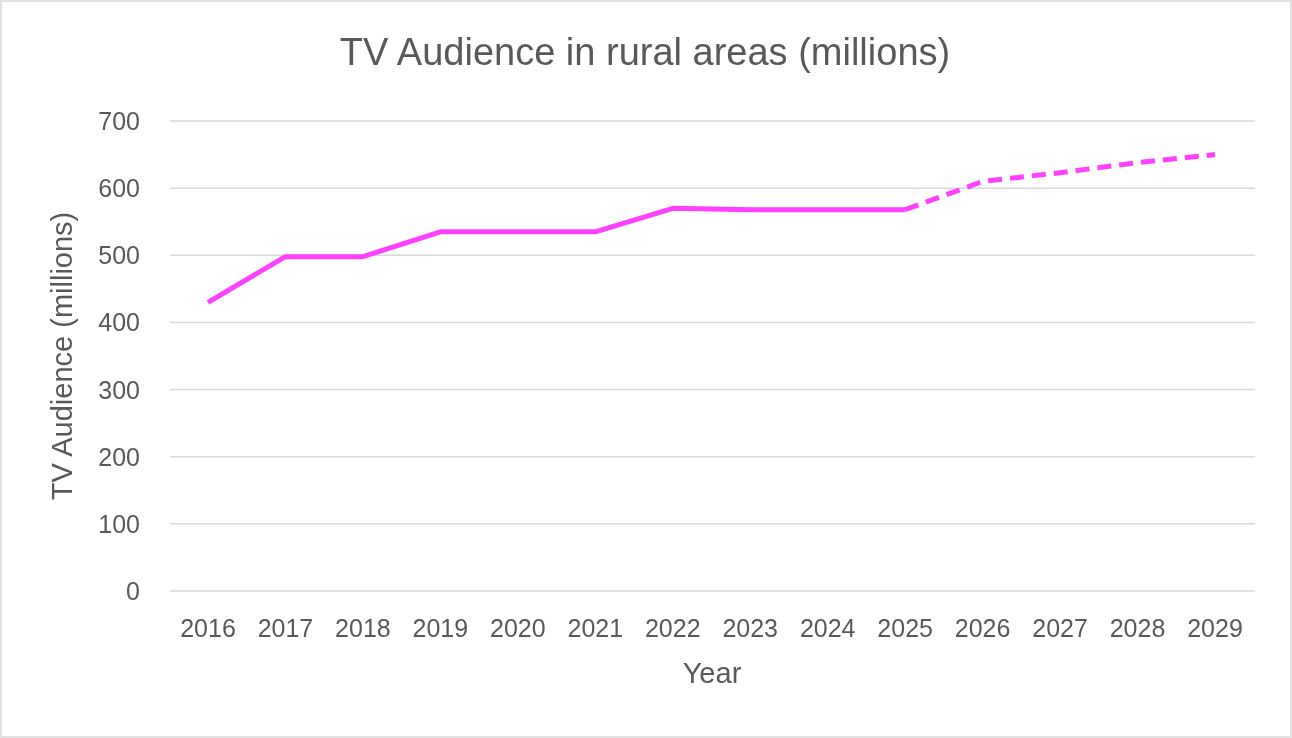  I want to click on x-tick-label: 2022, so click(672, 628).